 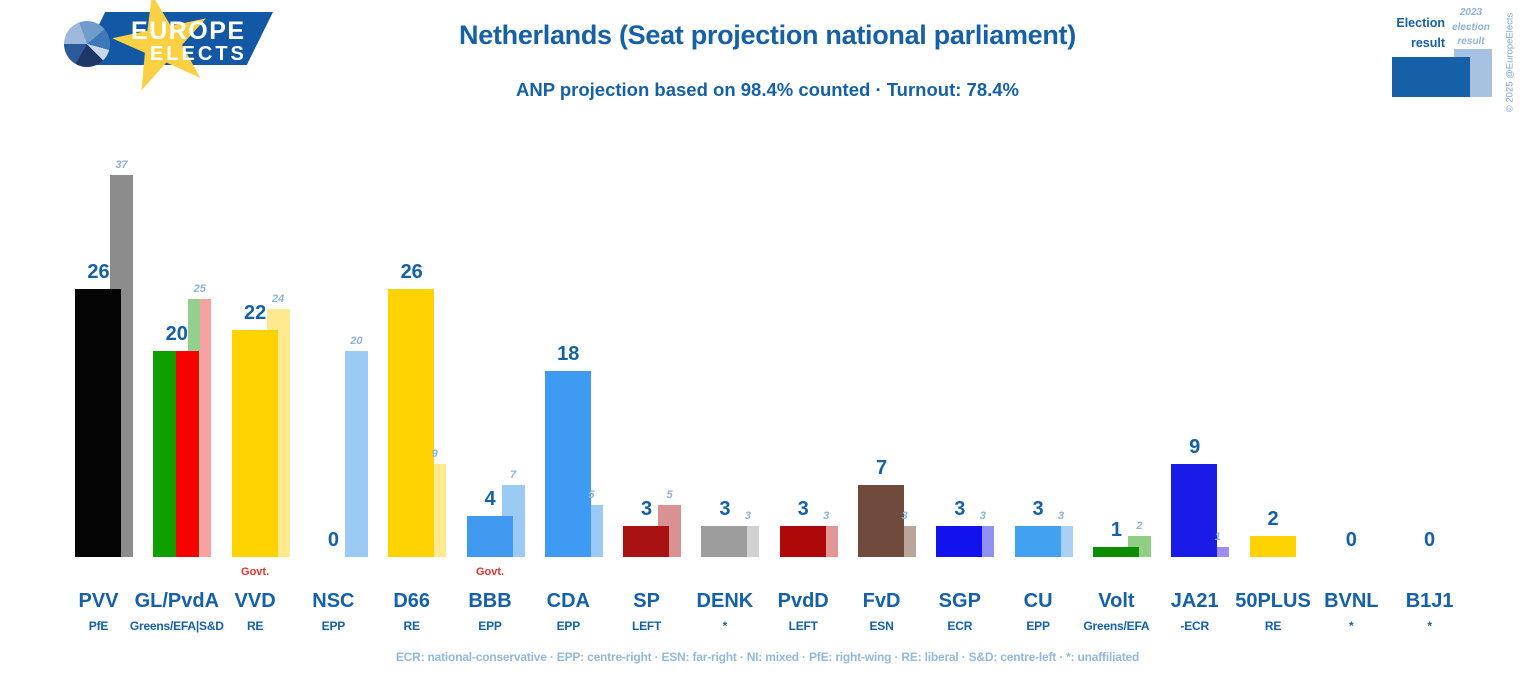 What do you see at coordinates (198, 54) in the screenshot?
I see `brand-line2: ELECTS` at bounding box center [198, 54].